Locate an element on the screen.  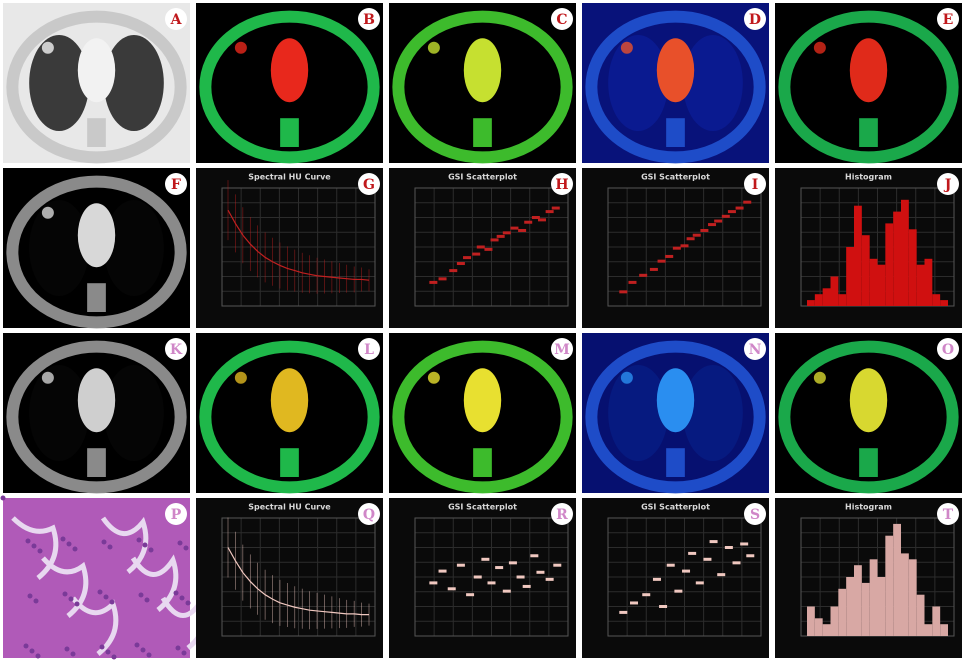
panel-label: T is located at coordinates (948, 515).